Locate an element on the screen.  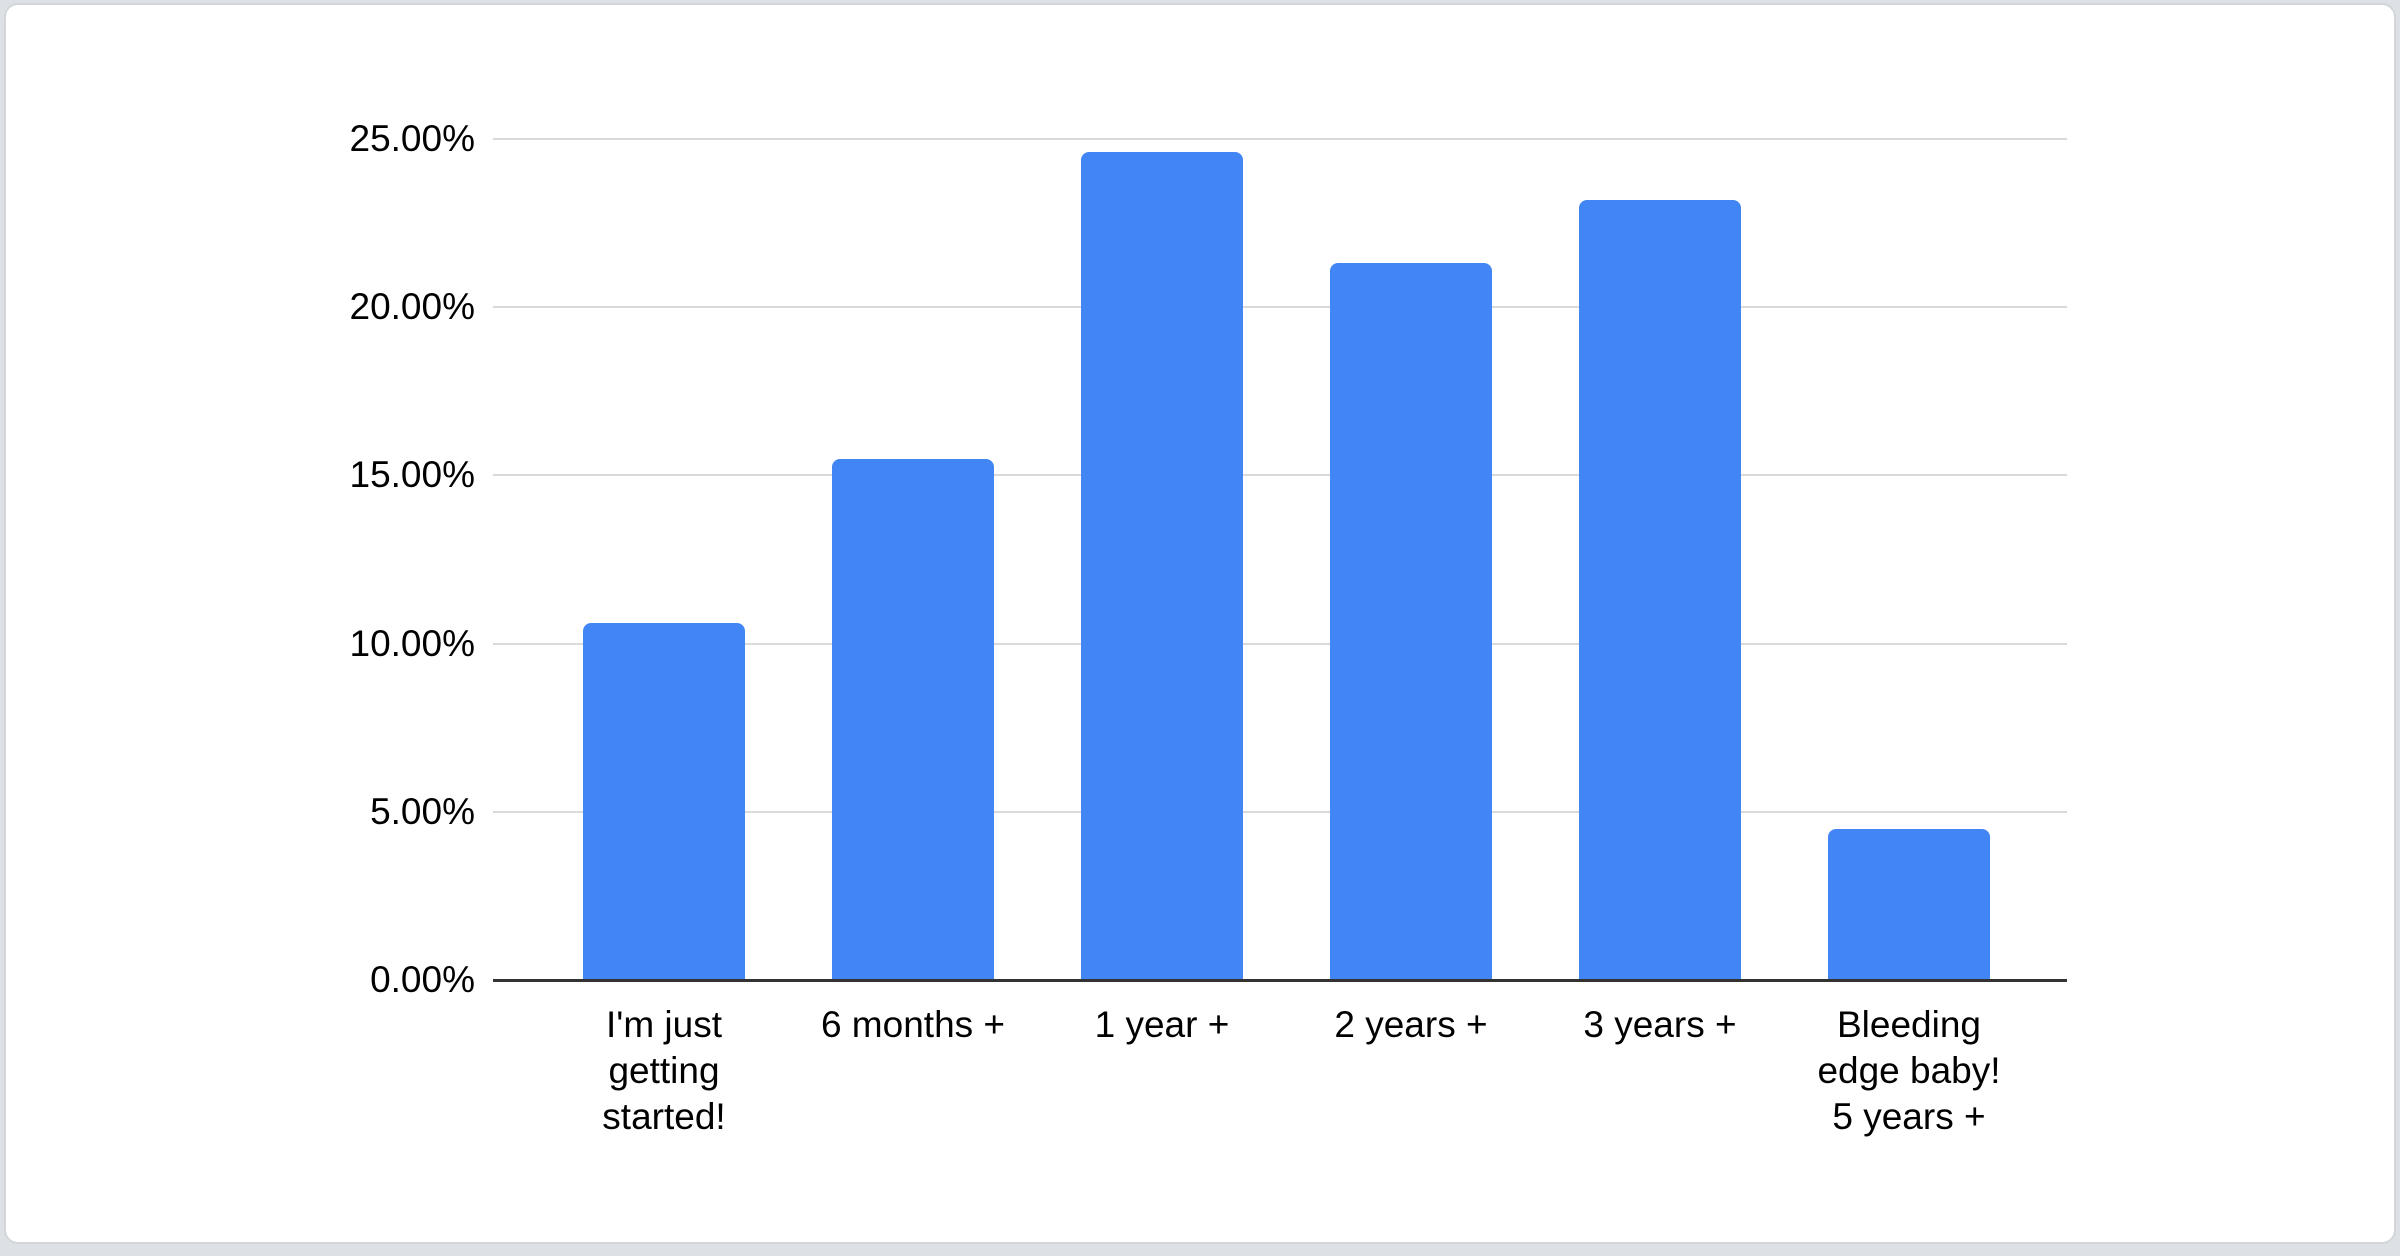
y-tick-label: 0.00% is located at coordinates (422, 979).